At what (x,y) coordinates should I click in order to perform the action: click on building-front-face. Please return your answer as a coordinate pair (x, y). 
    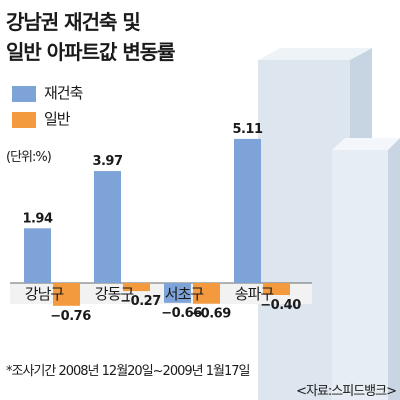
    Looking at the image, I should click on (360, 275).